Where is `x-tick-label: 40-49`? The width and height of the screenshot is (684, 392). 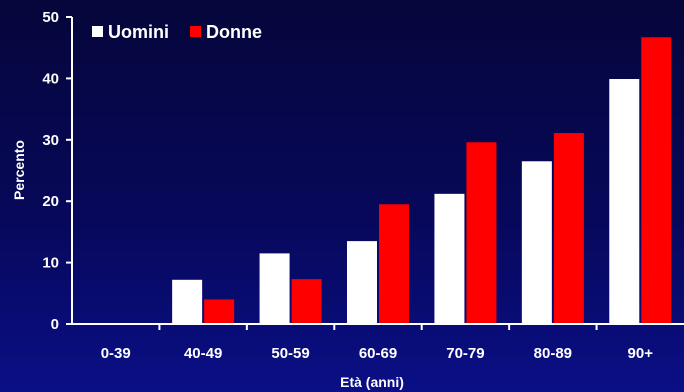
x-tick-label: 40-49 is located at coordinates (203, 353).